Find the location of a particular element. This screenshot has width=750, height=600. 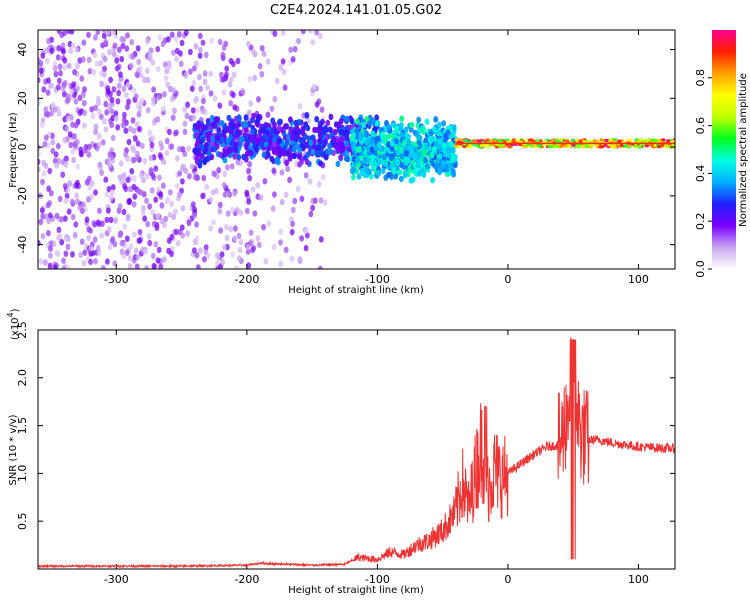

spectrogram-x-tick-label: -100 is located at coordinates (377, 279).